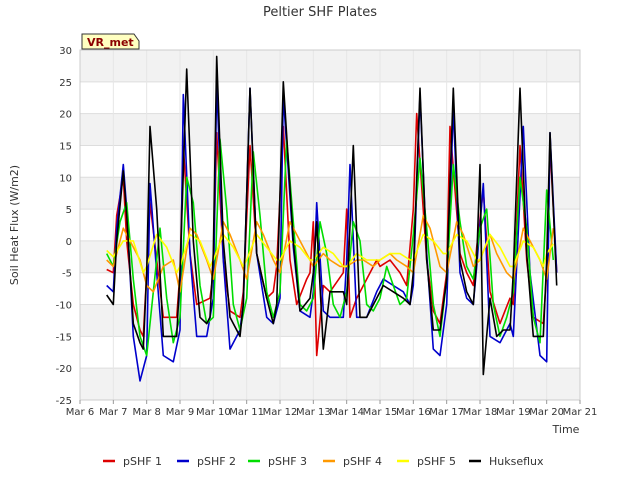 This screenshot has width=640, height=484. What do you see at coordinates (146, 412) in the screenshot?
I see `x-tick-label: Mar 8` at bounding box center [146, 412].